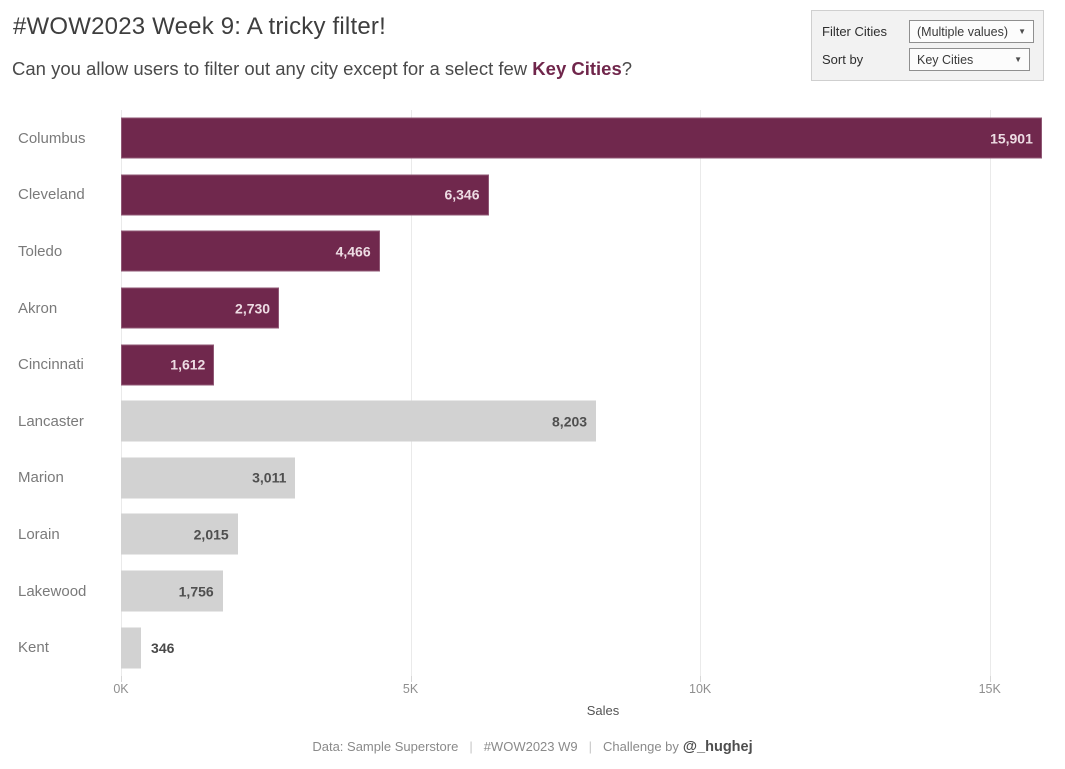  Describe the element at coordinates (593, 251) in the screenshot. I see `bar-track: 4,466` at that location.